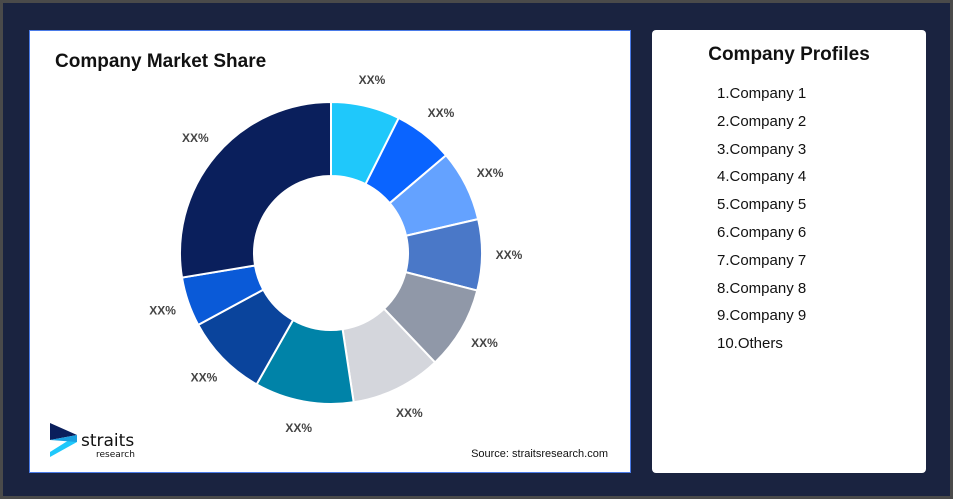 The image size is (953, 499). What do you see at coordinates (484, 343) in the screenshot?
I see `slice-label-5: XX%` at bounding box center [484, 343].